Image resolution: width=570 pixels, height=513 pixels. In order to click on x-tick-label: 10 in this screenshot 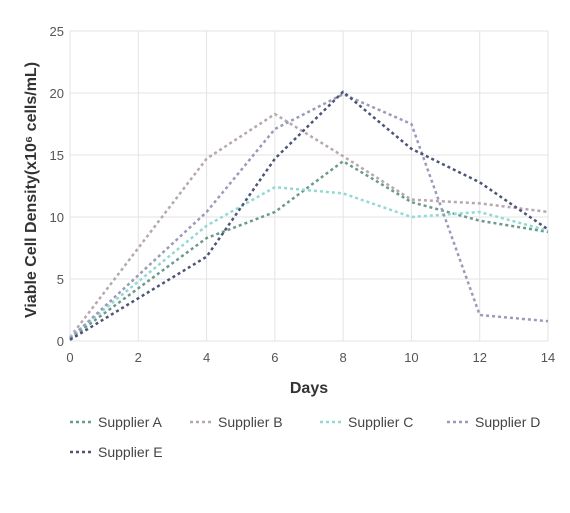, I will do `click(411, 357)`.